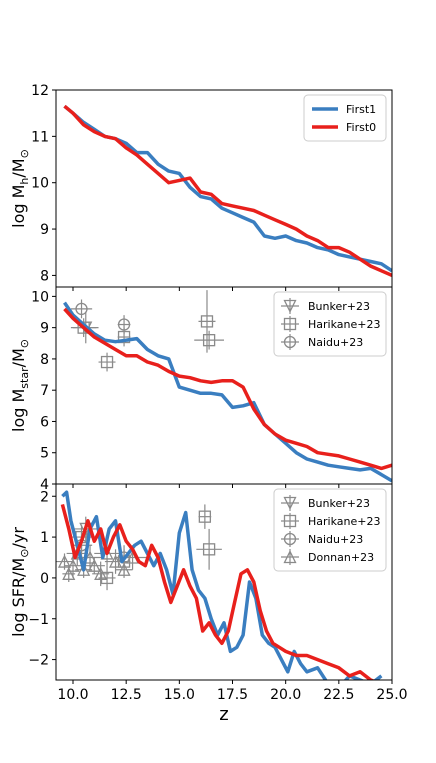  Describe the element at coordinates (44, 422) in the screenshot. I see `y-tick-label: 6` at that location.